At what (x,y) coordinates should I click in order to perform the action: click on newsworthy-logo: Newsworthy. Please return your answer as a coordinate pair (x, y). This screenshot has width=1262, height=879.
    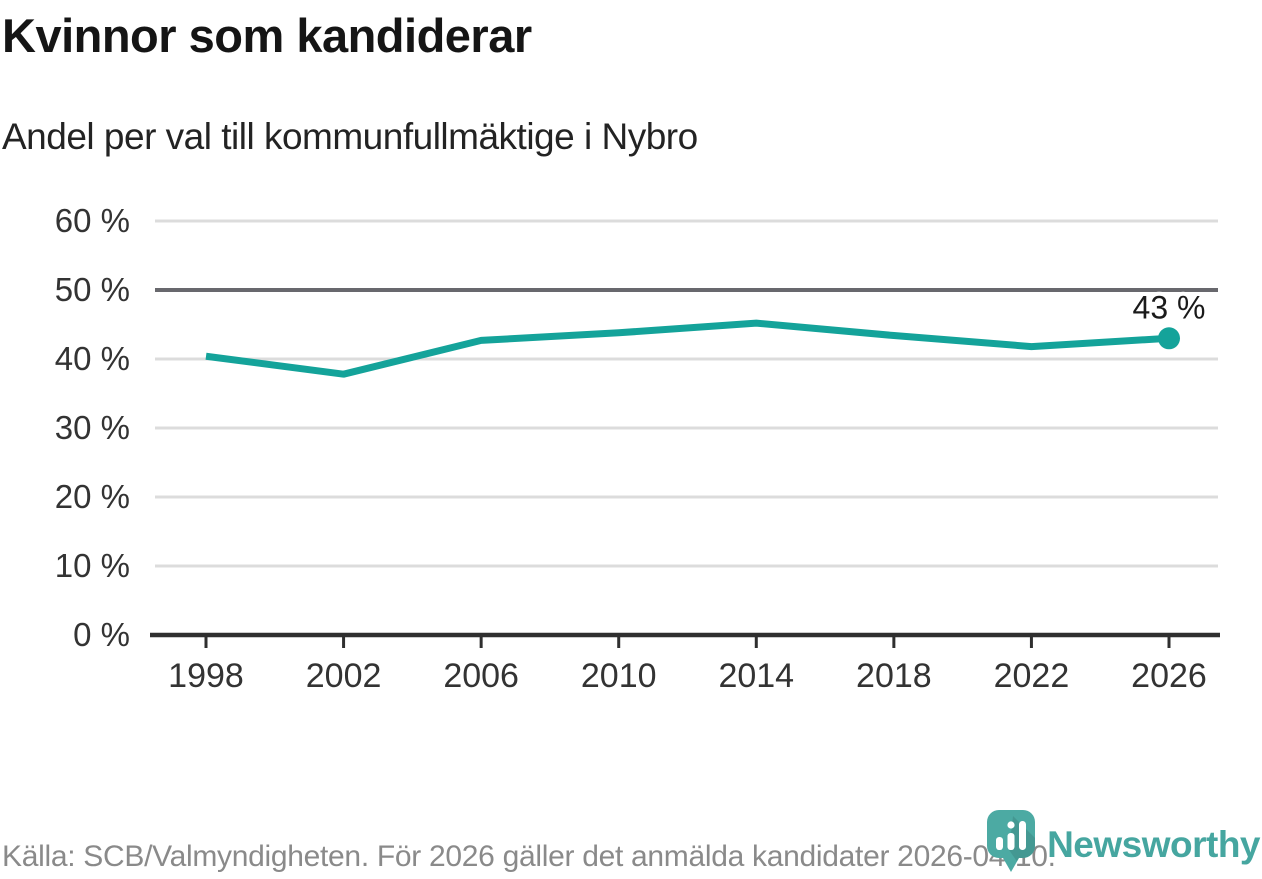
    Looking at the image, I should click on (1123, 844).